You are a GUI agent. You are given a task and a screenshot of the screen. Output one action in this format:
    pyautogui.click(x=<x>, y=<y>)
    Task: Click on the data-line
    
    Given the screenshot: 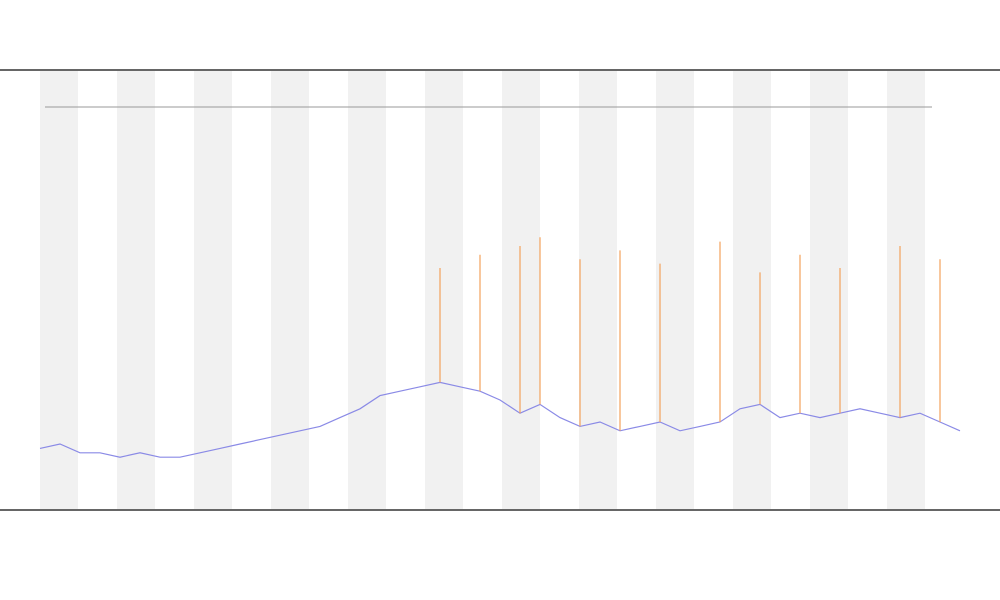 What is the action you would take?
    pyautogui.click(x=500, y=419)
    